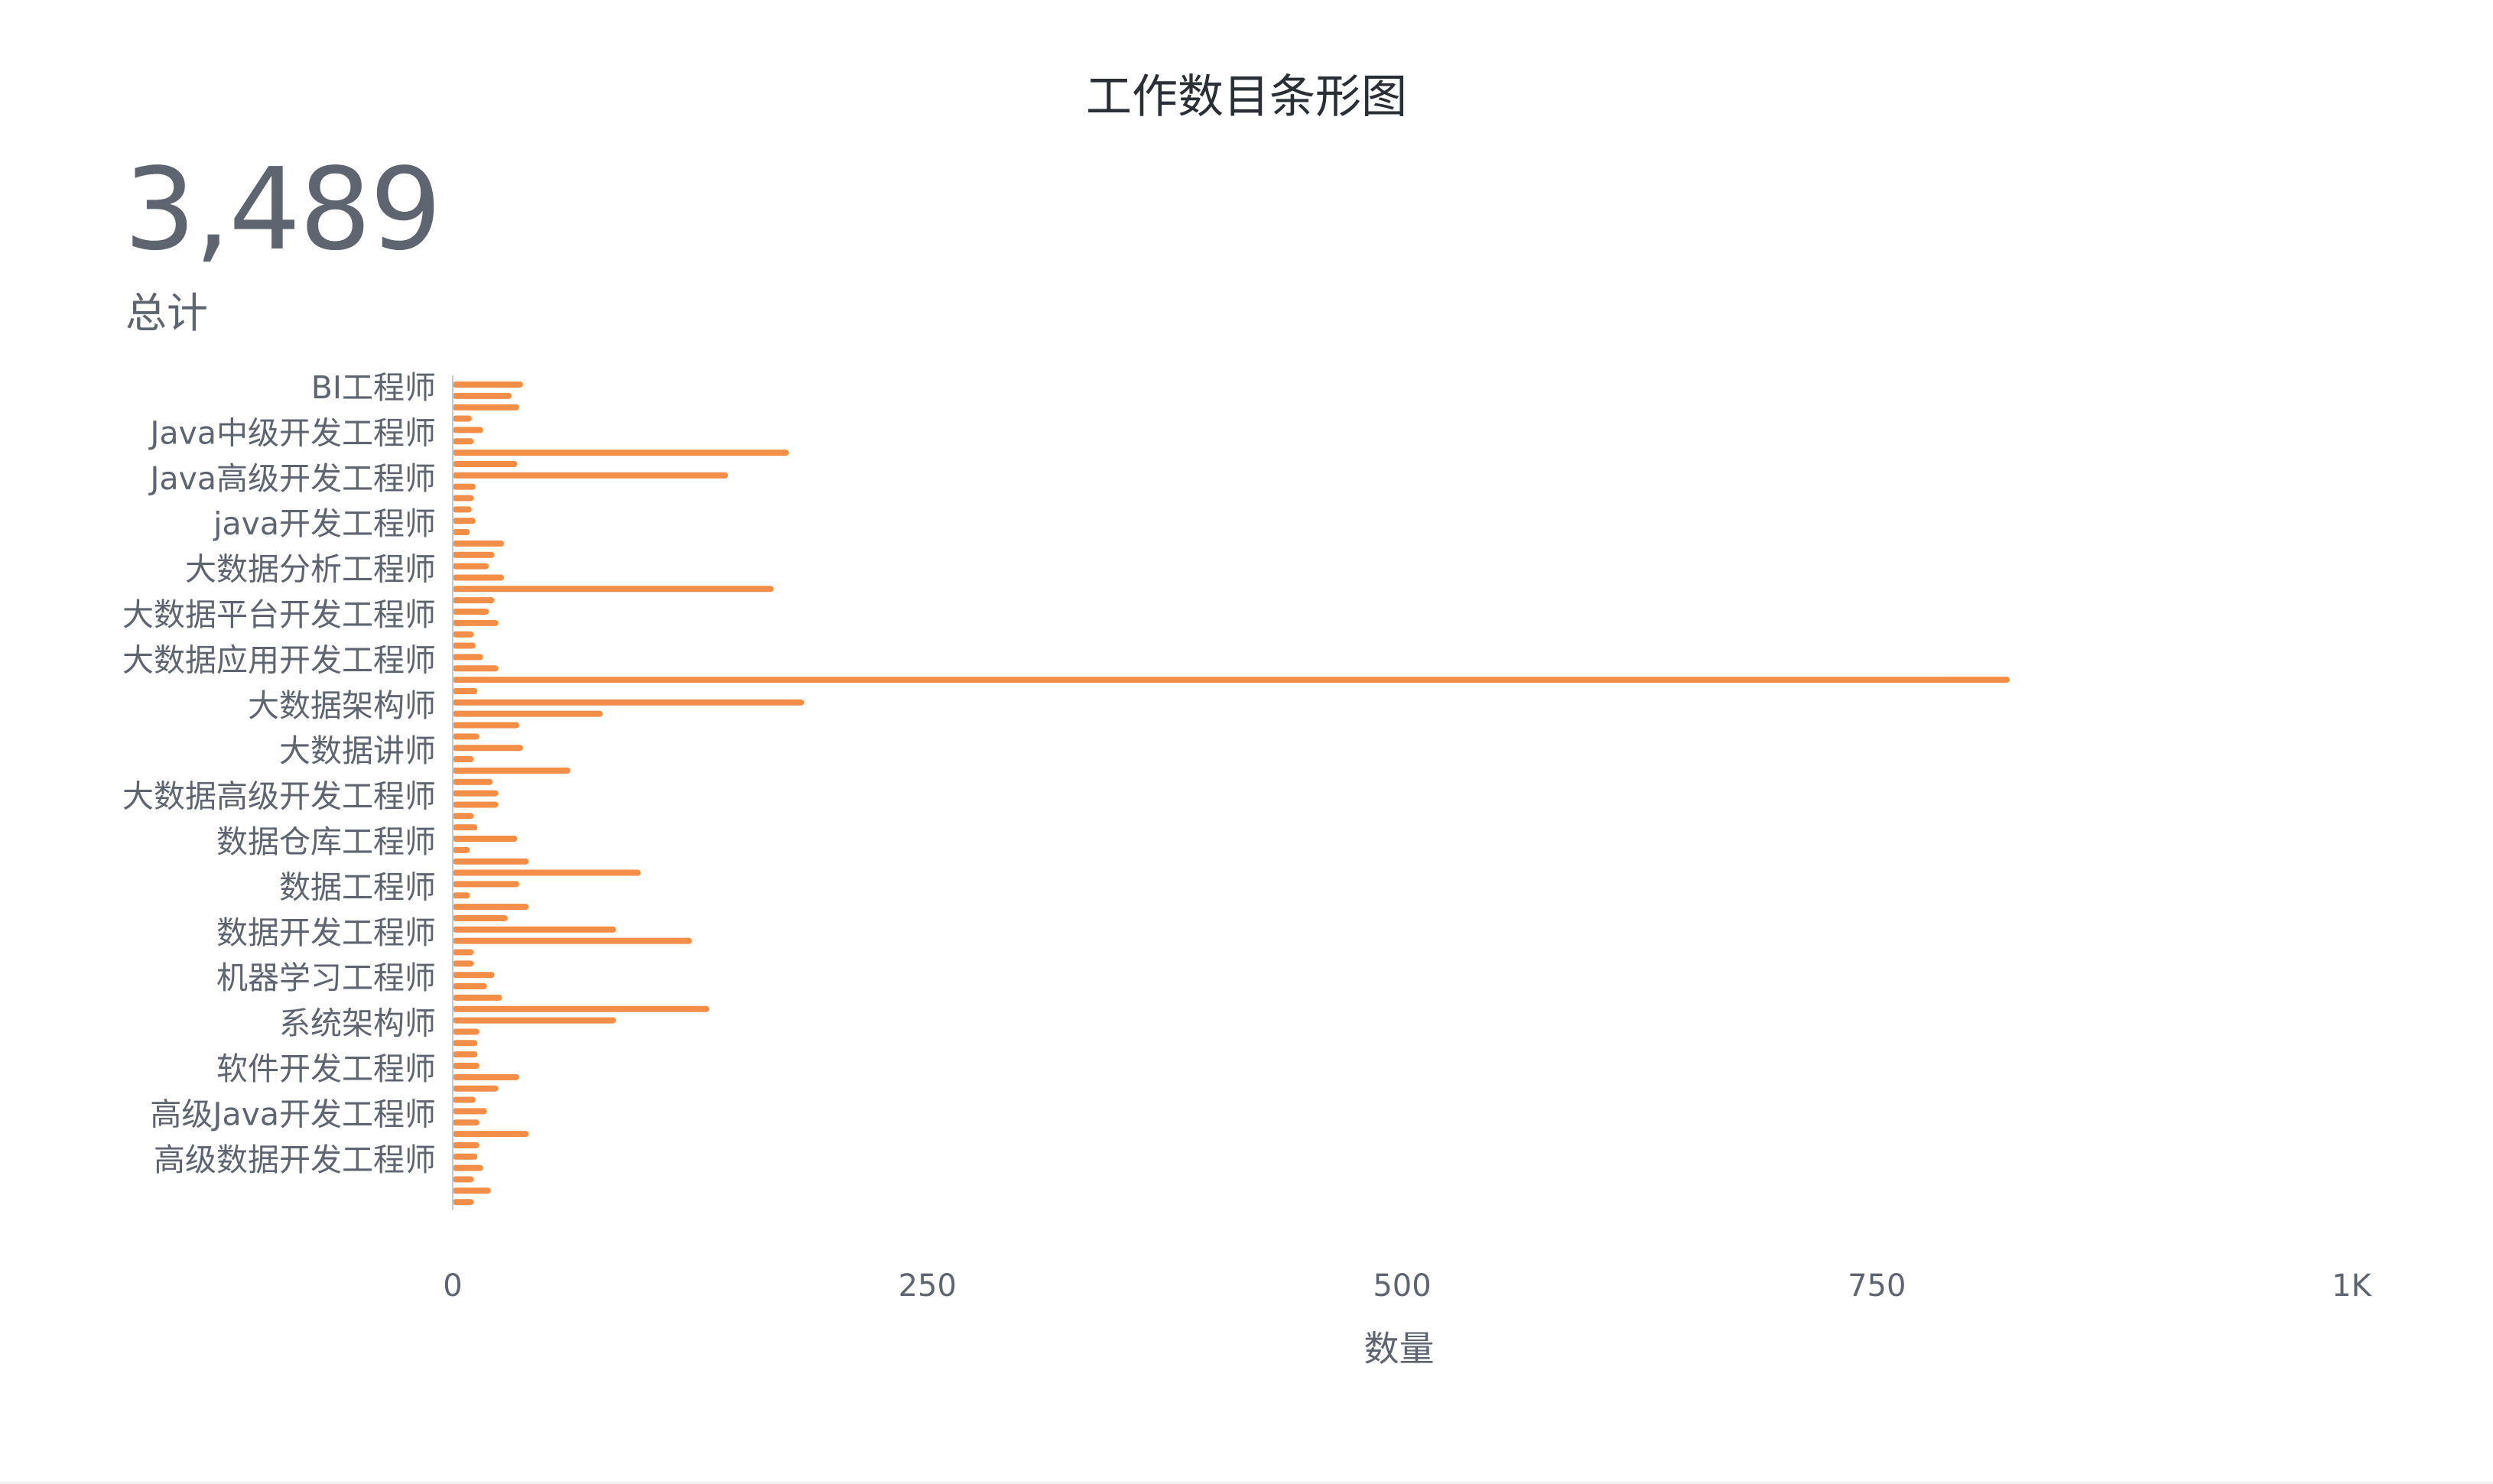 This screenshot has width=2493, height=1484. Describe the element at coordinates (166, 313) in the screenshot. I see `kpi-total-label: 总计` at that location.